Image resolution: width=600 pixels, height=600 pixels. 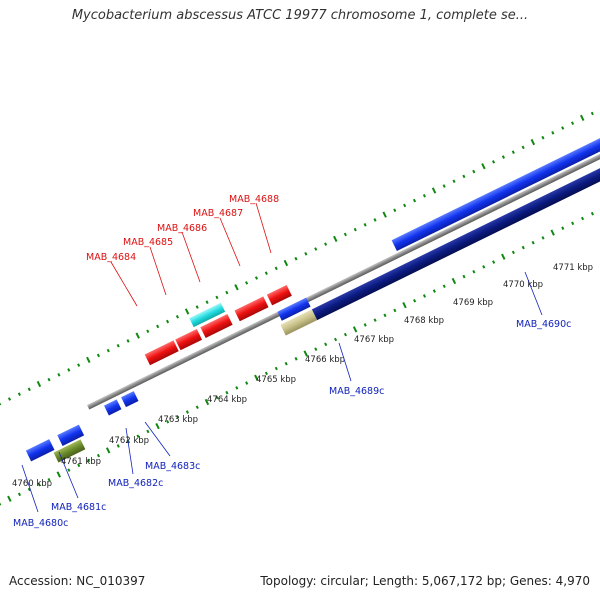 I want to click on gene-blue-small, so click(x=294, y=309).